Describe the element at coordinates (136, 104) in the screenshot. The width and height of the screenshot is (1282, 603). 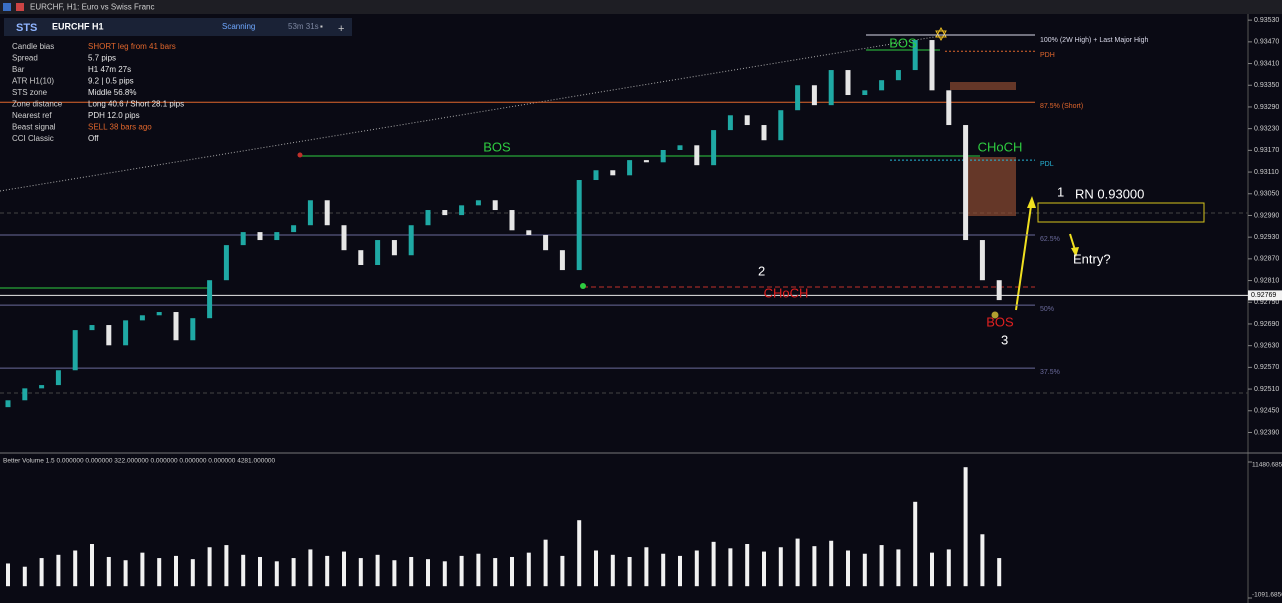
I see `info-value: Long 40.6 / Short 28.1 pips` at that location.